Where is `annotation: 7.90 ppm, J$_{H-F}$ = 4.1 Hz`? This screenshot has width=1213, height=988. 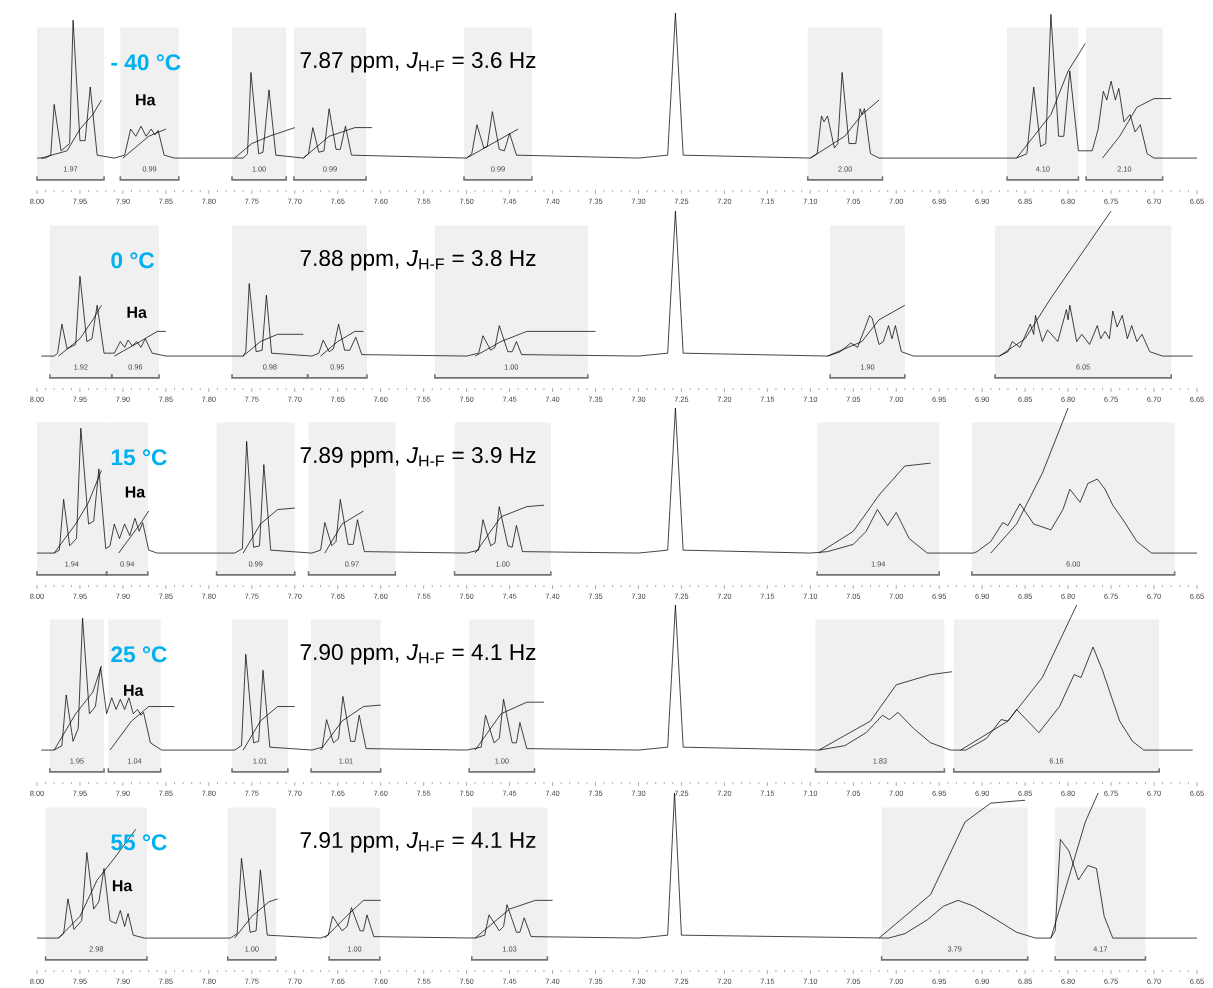 annotation: 7.90 ppm, J$_{H-F}$ = 4.1 Hz is located at coordinates (418, 654).